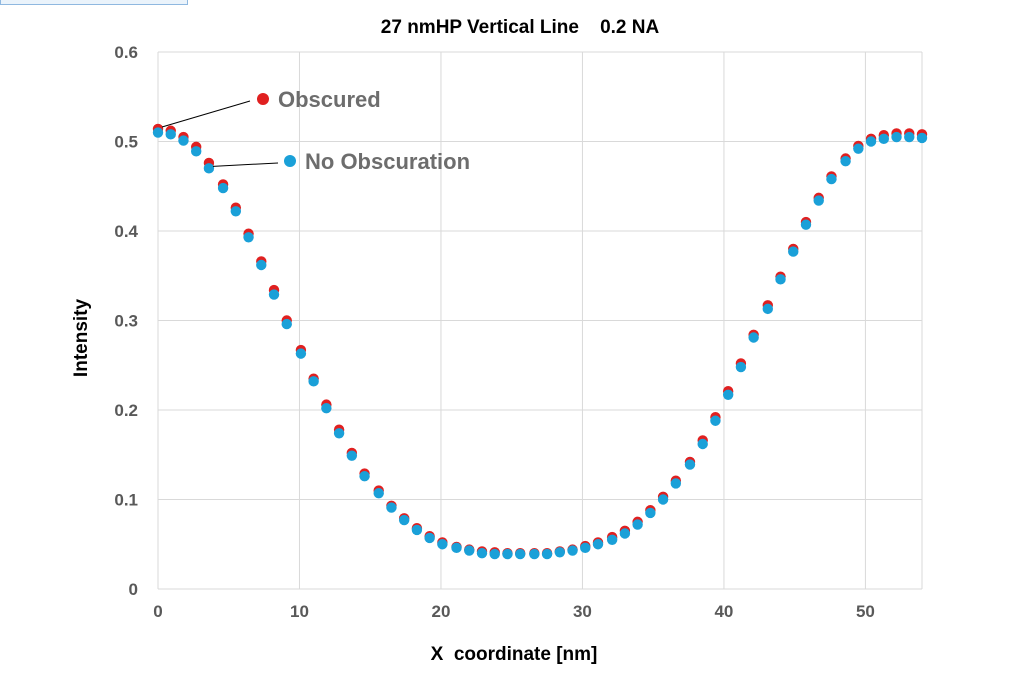 The width and height of the screenshot is (1024, 680). What do you see at coordinates (299, 611) in the screenshot?
I see `x-tick-label: 10` at bounding box center [299, 611].